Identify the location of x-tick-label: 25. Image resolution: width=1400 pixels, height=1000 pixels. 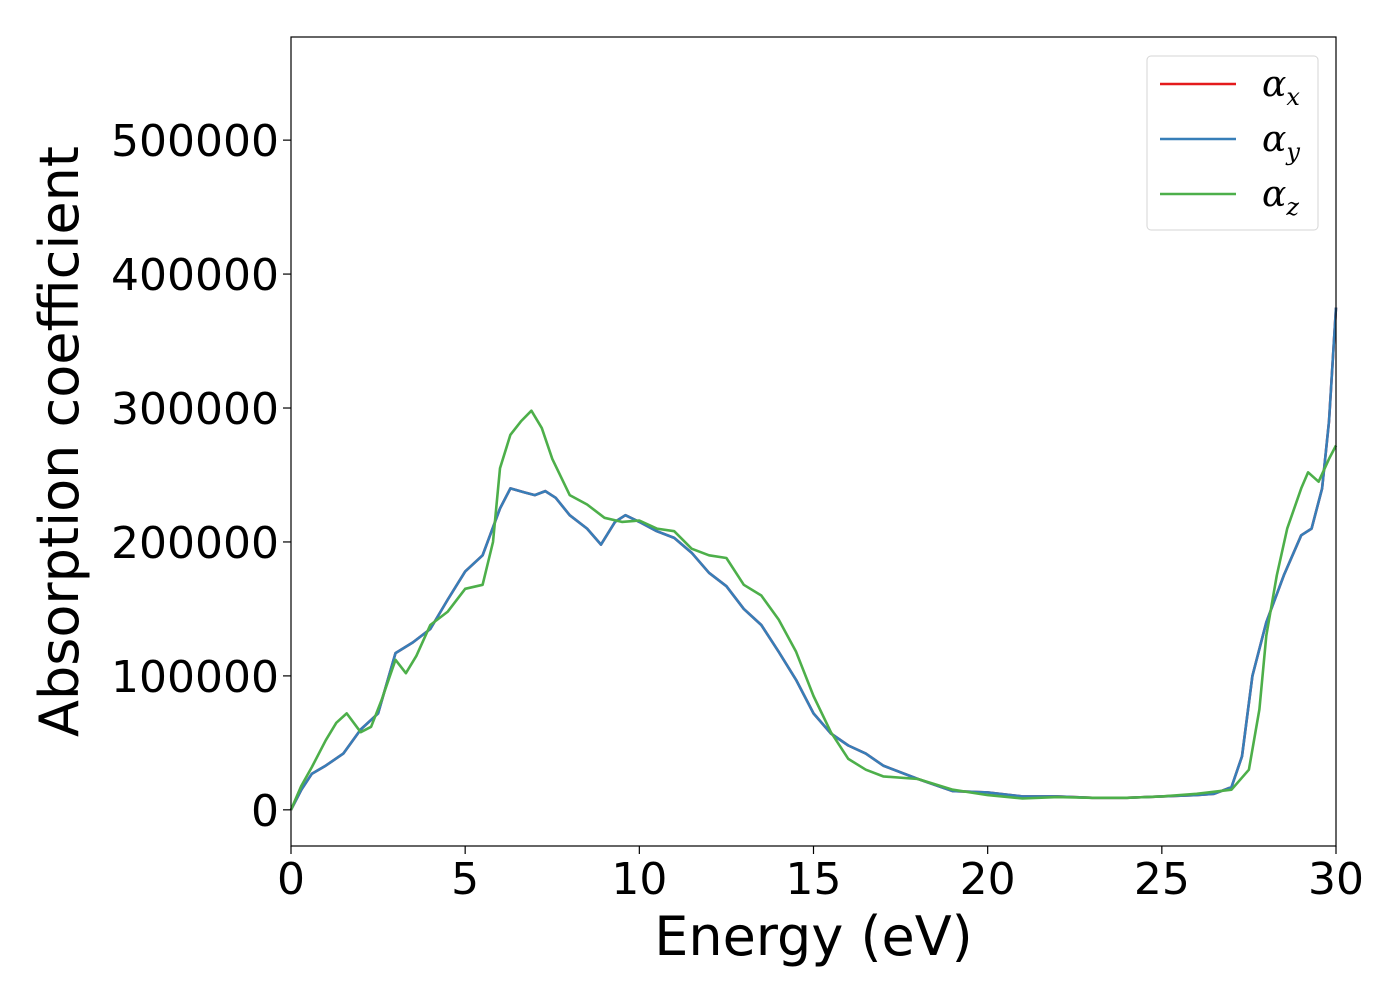
(1162, 879).